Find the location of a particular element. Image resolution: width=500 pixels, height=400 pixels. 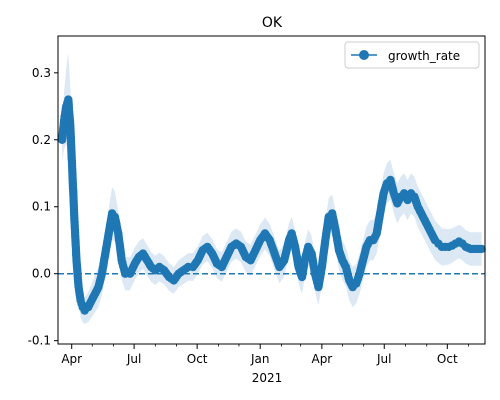

y-tick-label: 0.3 is located at coordinates (41, 73).